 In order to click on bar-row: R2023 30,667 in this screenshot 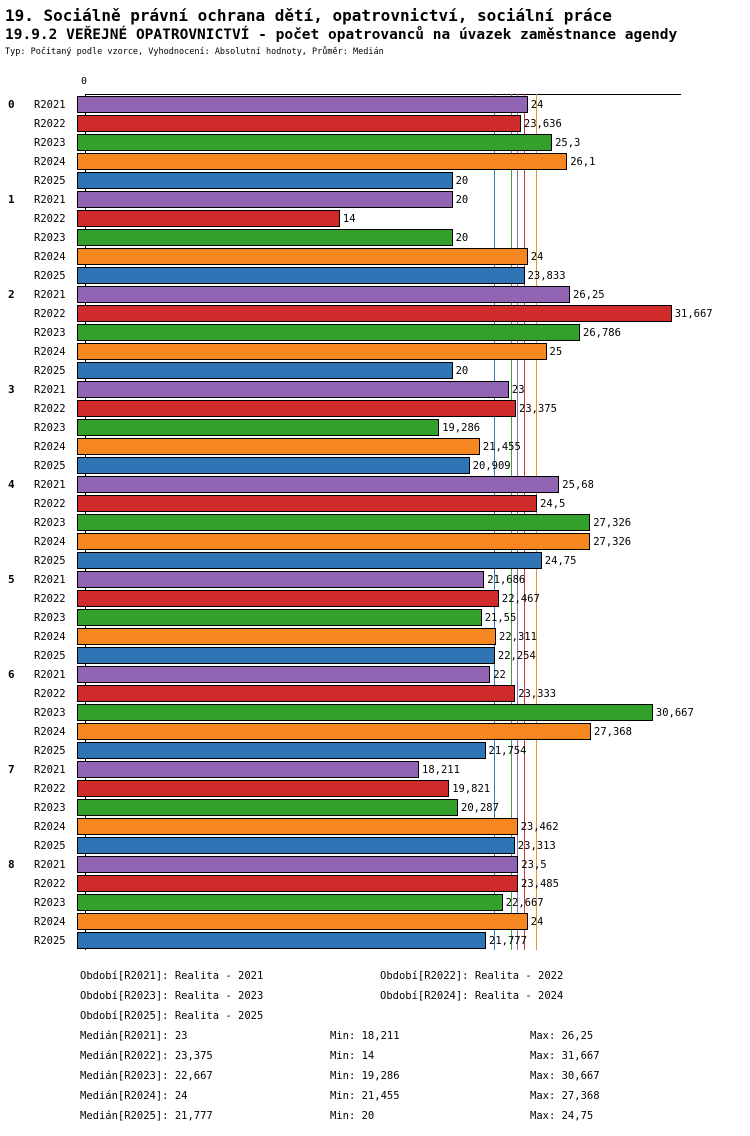, I will do `click(375, 712)`.